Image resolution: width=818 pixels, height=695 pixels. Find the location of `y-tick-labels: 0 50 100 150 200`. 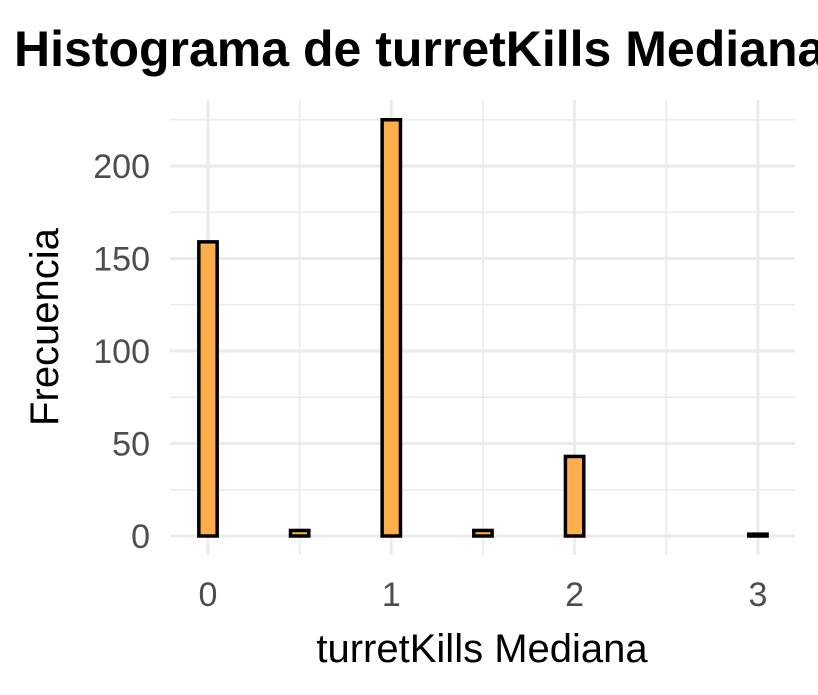

y-tick-labels: 0 50 100 150 200 is located at coordinates (121, 352).